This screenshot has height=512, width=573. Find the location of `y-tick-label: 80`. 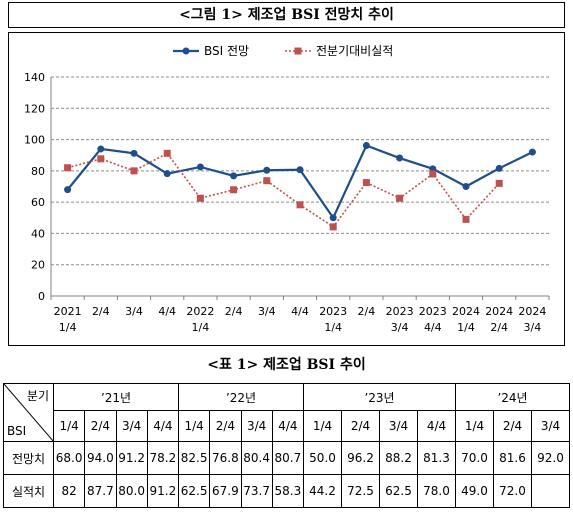

y-tick-label: 80 is located at coordinates (38, 171).